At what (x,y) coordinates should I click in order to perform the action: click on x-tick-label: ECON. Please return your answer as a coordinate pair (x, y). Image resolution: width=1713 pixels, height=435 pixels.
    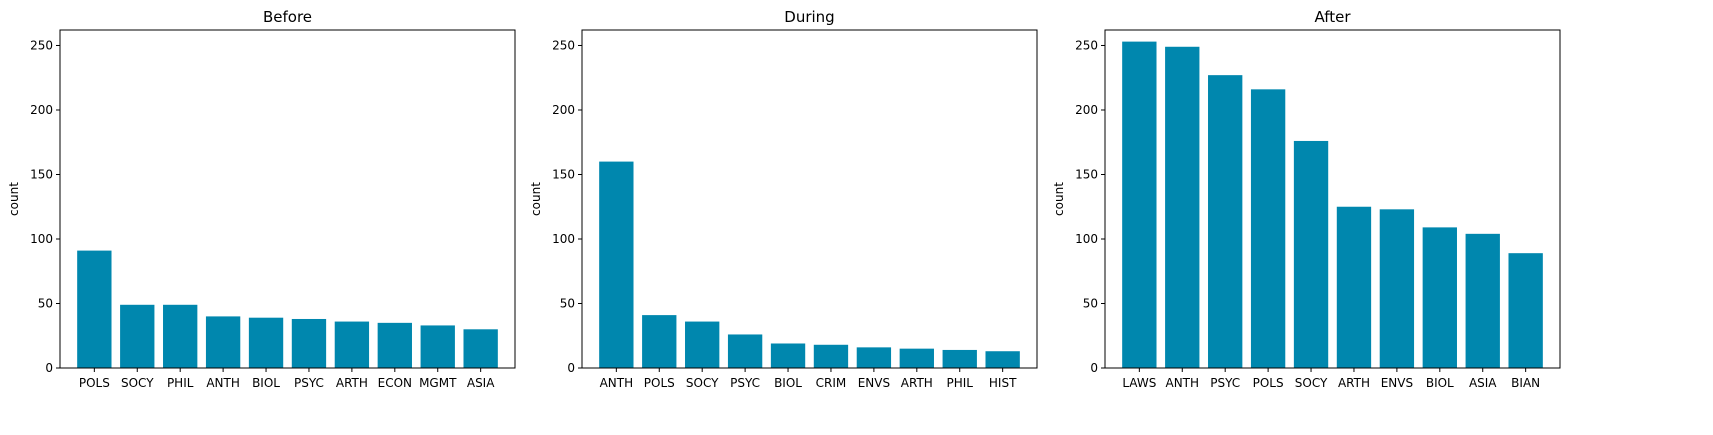
    Looking at the image, I should click on (395, 383).